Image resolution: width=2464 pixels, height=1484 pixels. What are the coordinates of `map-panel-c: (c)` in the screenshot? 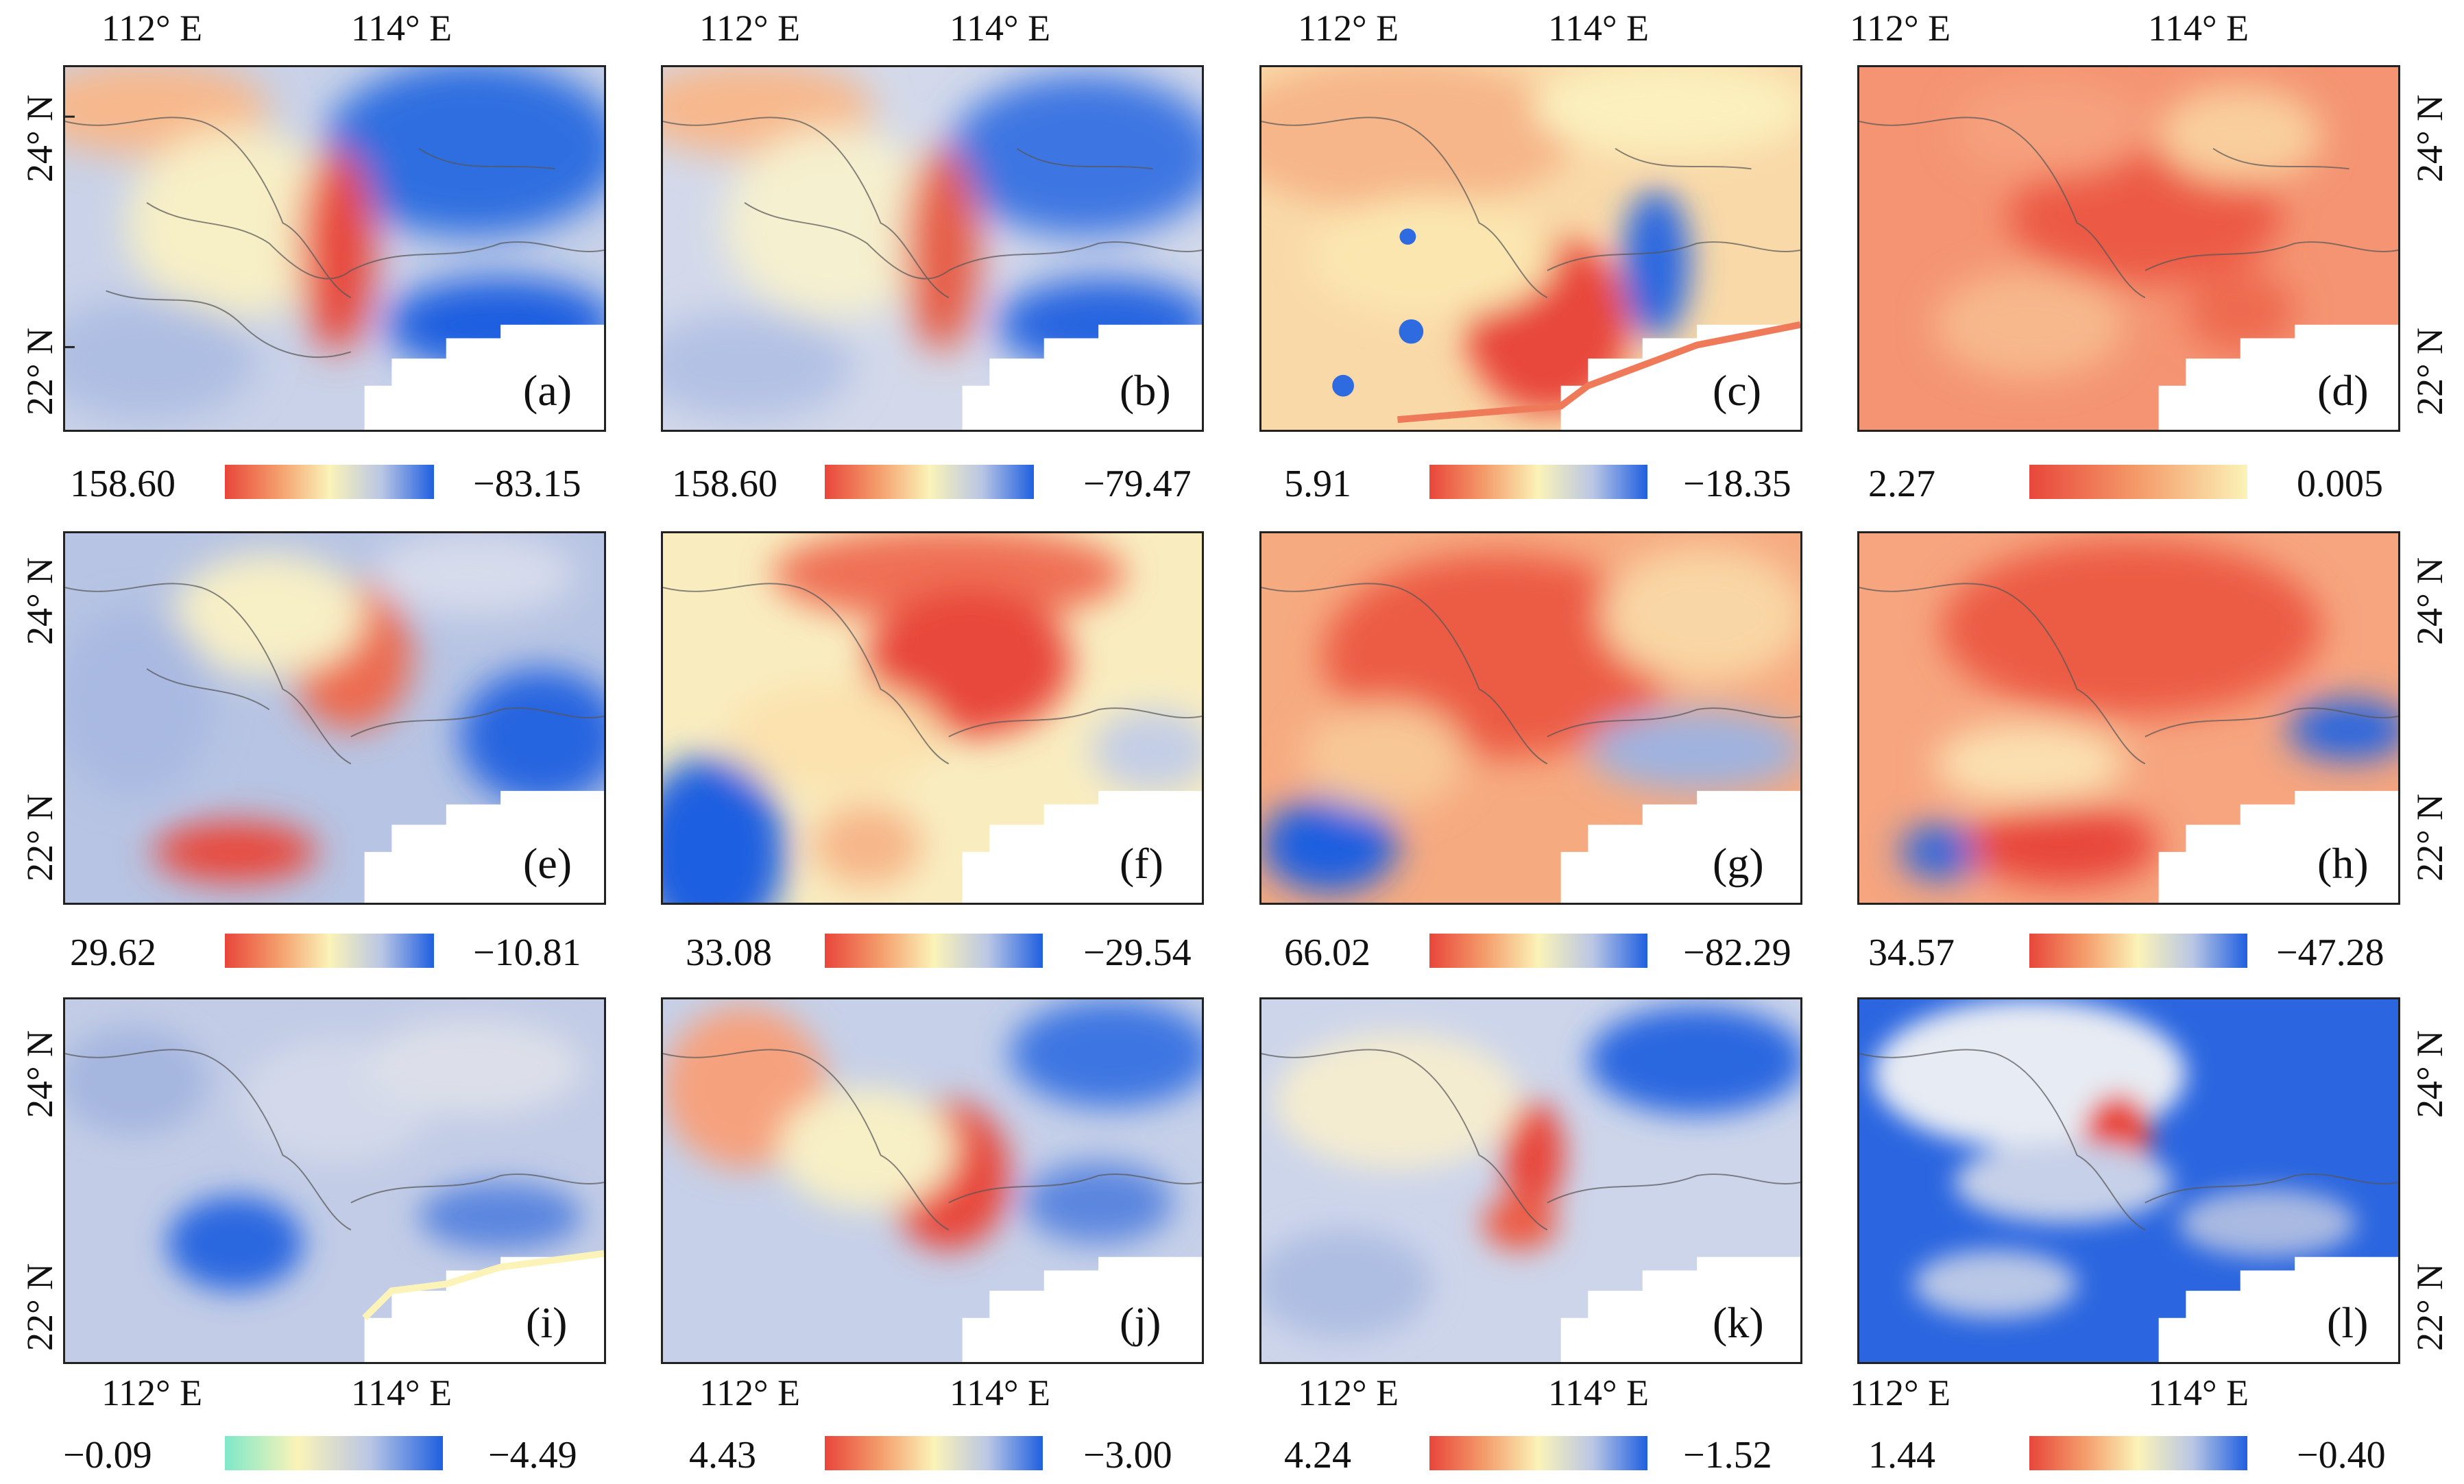 It's located at (1530, 248).